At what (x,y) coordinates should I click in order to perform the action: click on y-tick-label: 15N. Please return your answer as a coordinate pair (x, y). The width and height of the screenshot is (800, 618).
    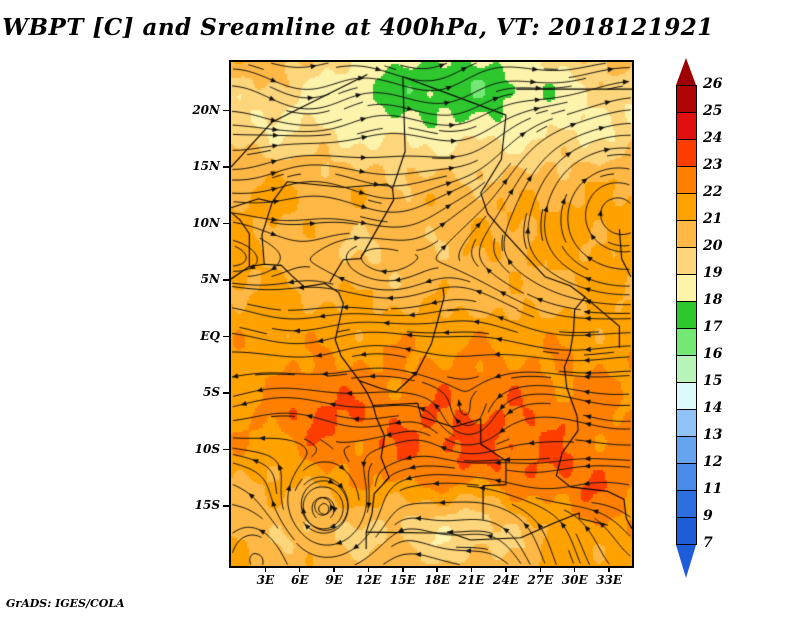
    Looking at the image, I should click on (206, 166).